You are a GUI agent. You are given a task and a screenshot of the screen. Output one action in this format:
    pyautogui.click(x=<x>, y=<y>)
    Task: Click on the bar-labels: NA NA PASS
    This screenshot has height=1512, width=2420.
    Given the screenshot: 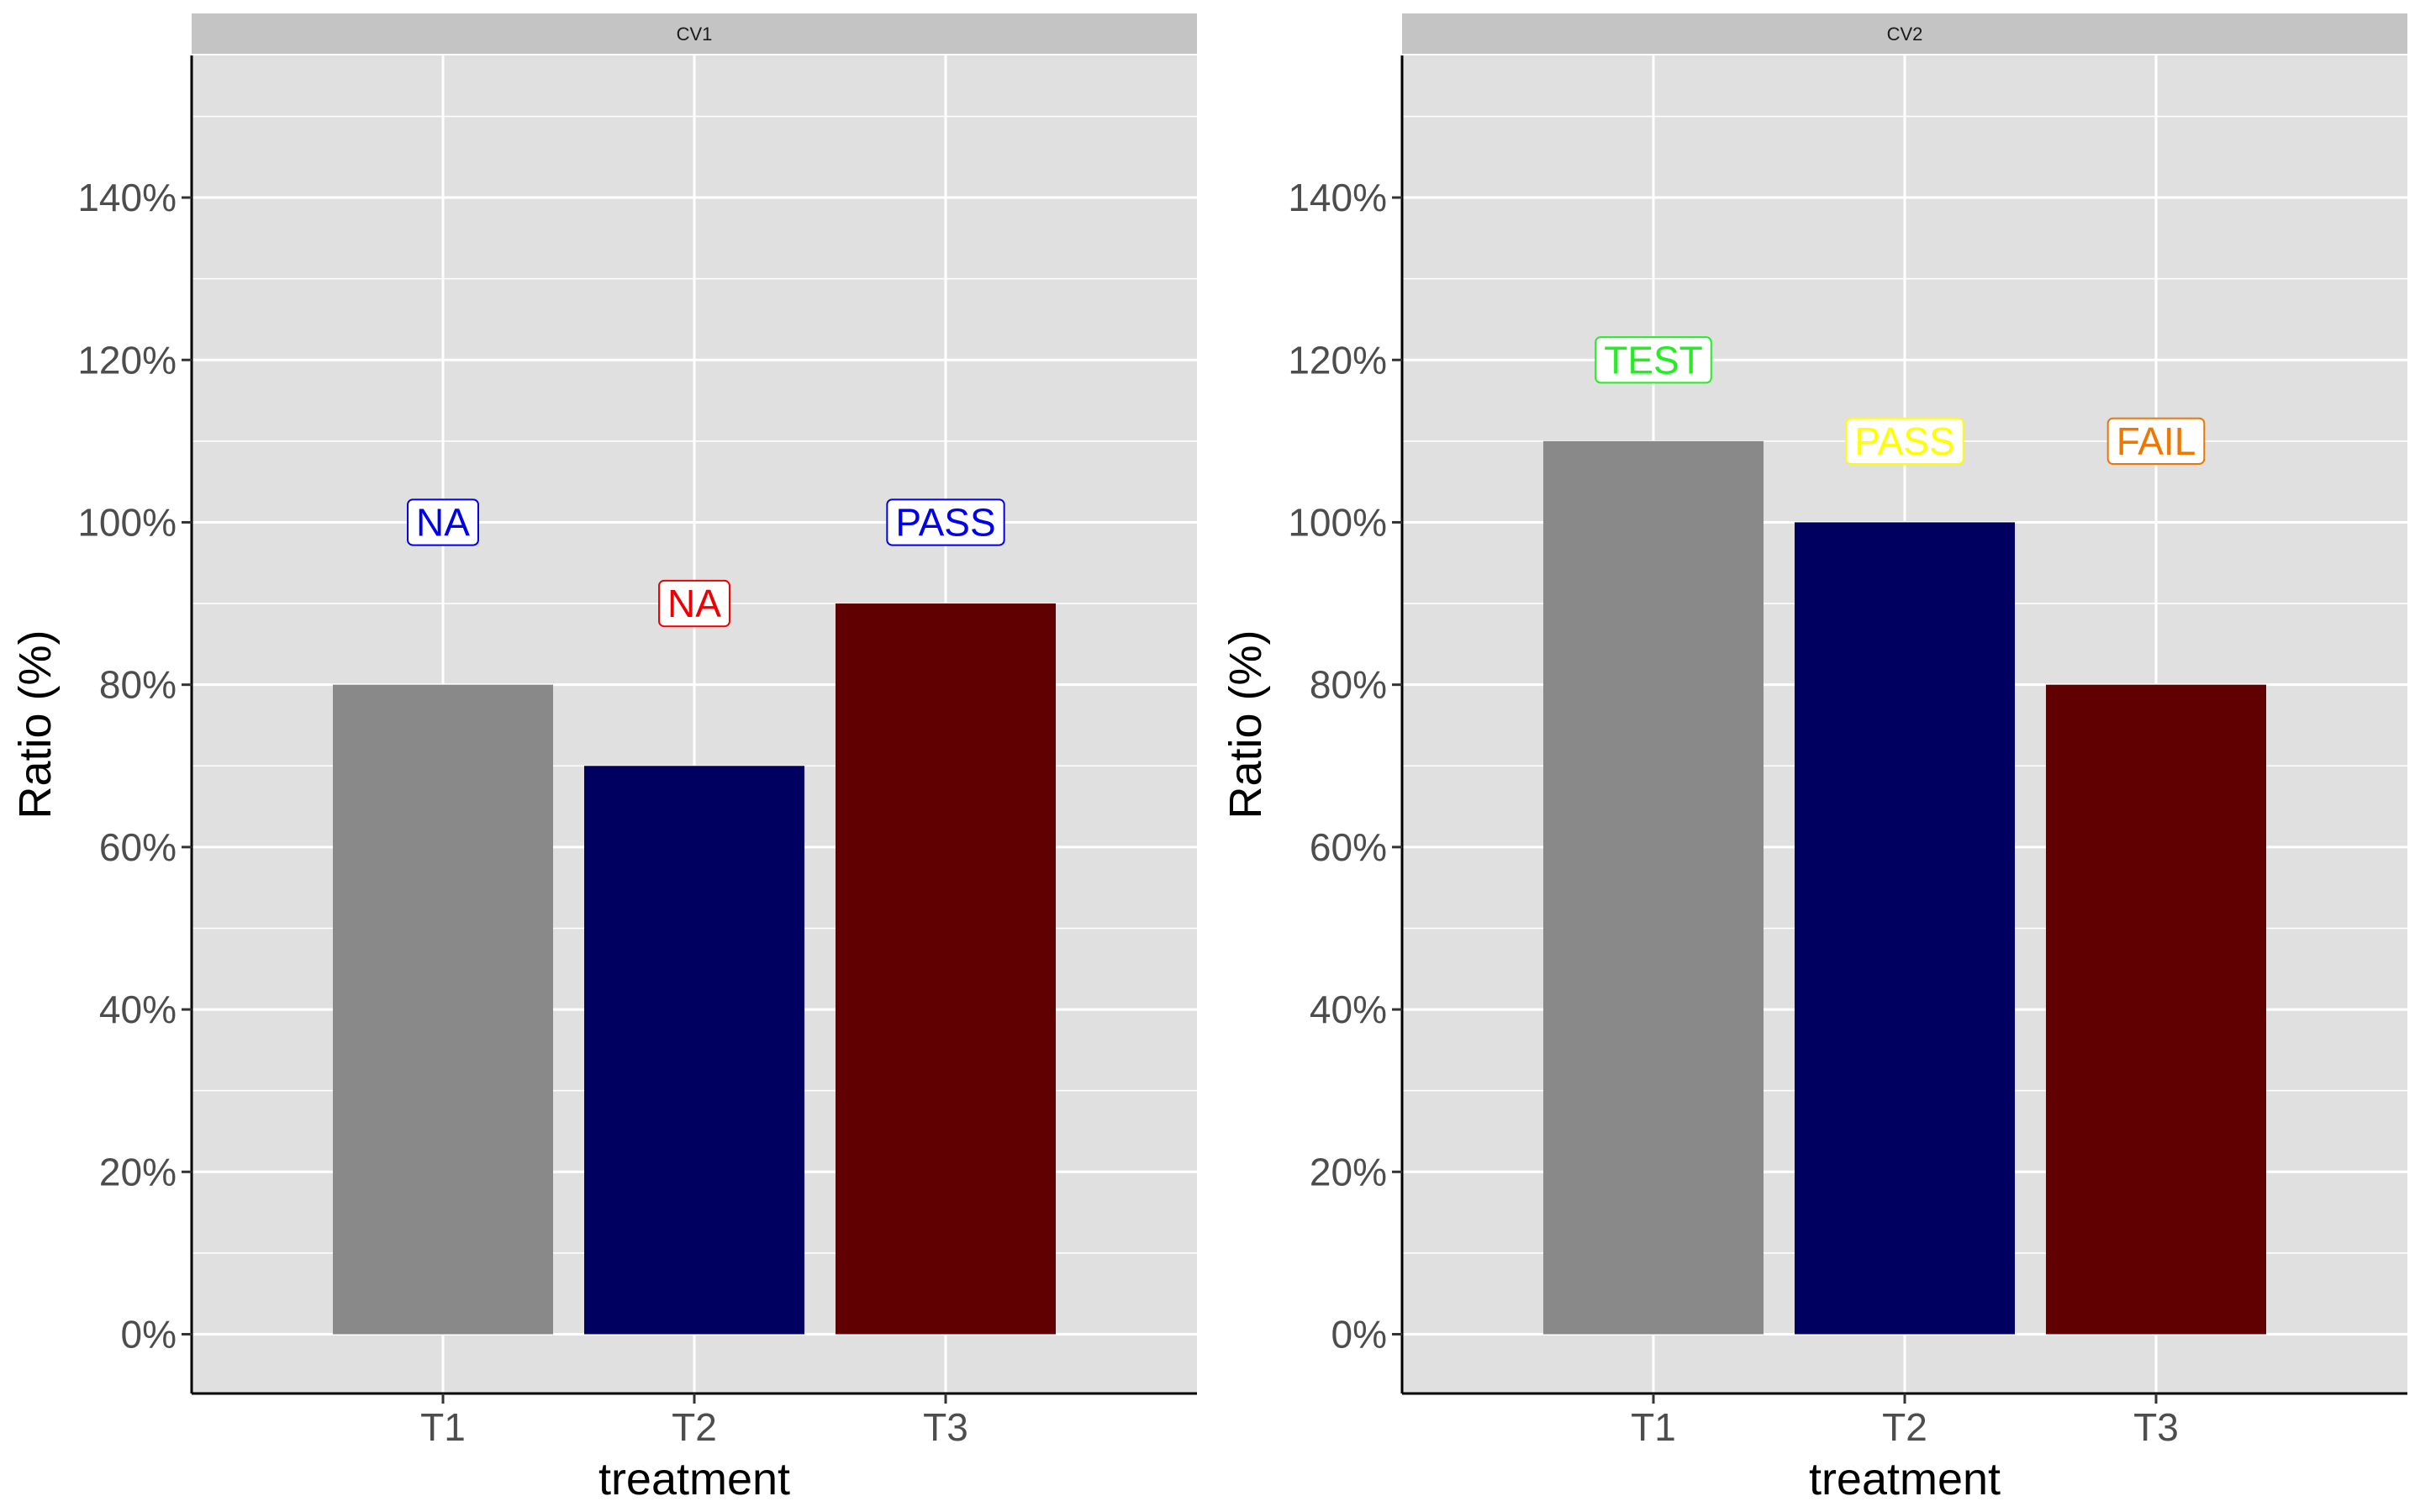 What is the action you would take?
    pyautogui.click(x=706, y=563)
    